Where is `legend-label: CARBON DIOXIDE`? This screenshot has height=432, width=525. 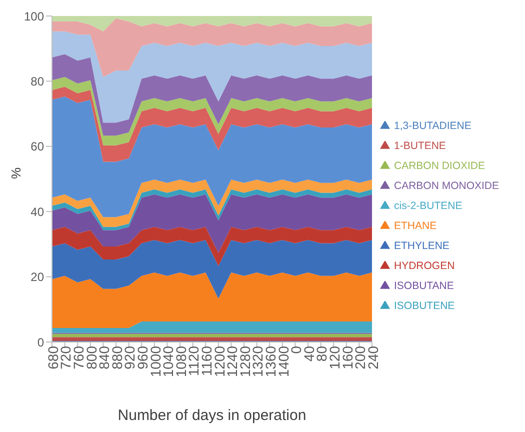
legend-label: CARBON DIOXIDE is located at coordinates (439, 166).